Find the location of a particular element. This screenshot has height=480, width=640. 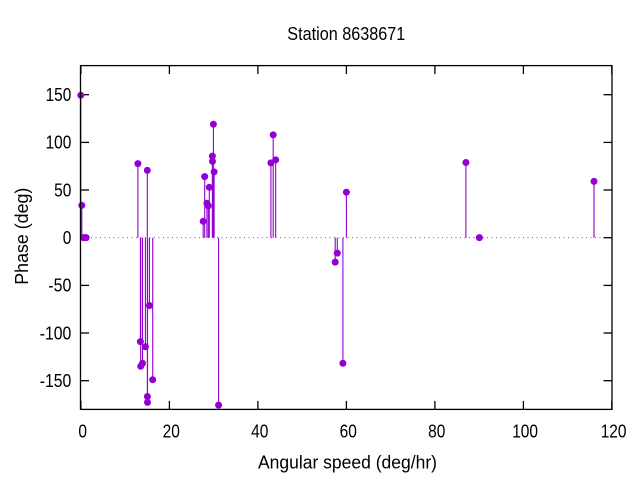

svg-text: -150 is located at coordinates (56, 380).